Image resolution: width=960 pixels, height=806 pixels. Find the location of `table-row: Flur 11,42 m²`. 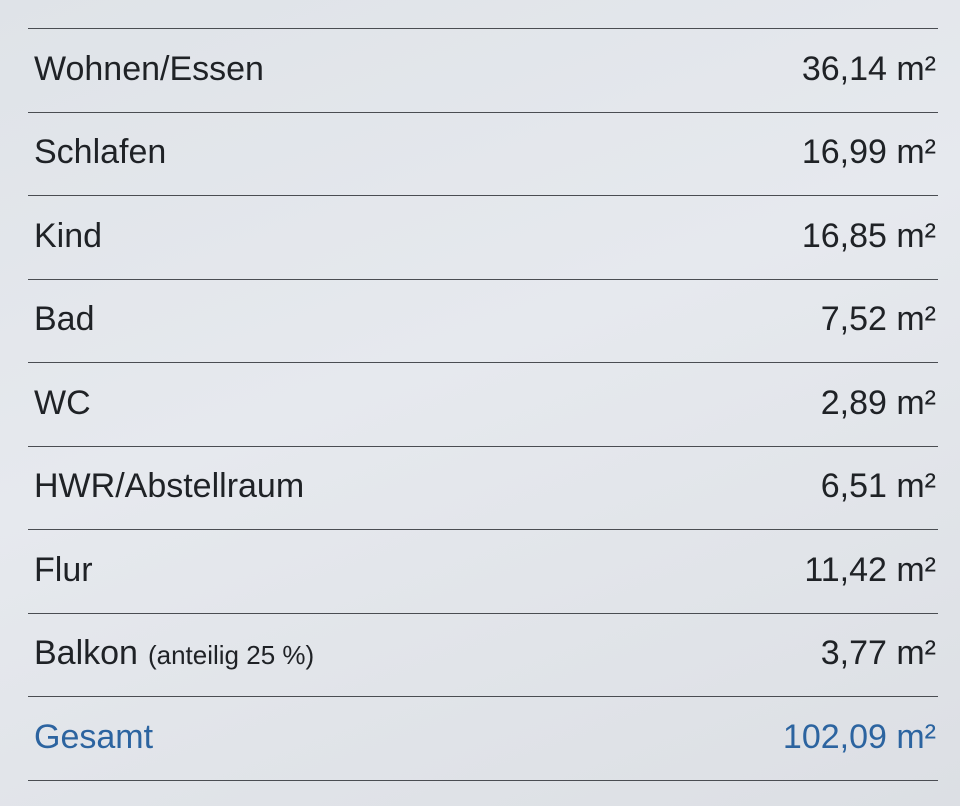

table-row: Flur 11,42 m² is located at coordinates (483, 570).